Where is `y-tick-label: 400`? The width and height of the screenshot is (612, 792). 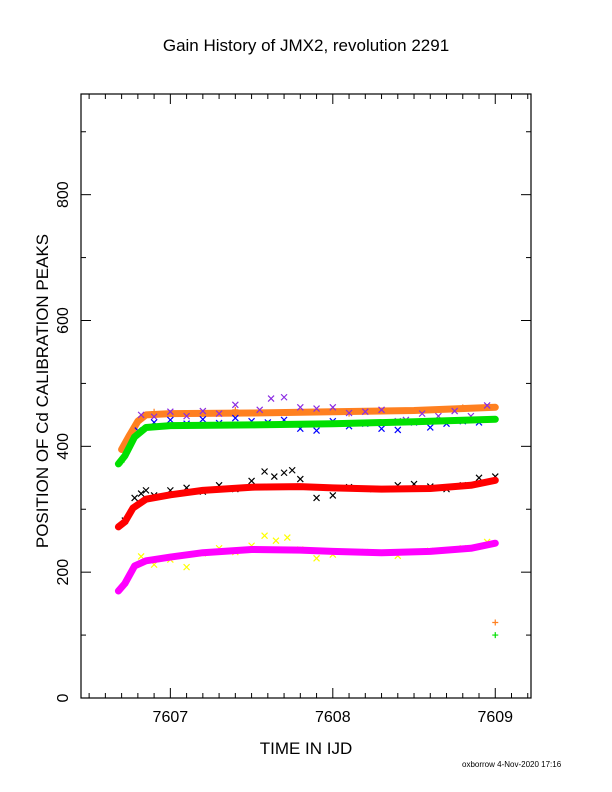
y-tick-label: 400 is located at coordinates (63, 446).